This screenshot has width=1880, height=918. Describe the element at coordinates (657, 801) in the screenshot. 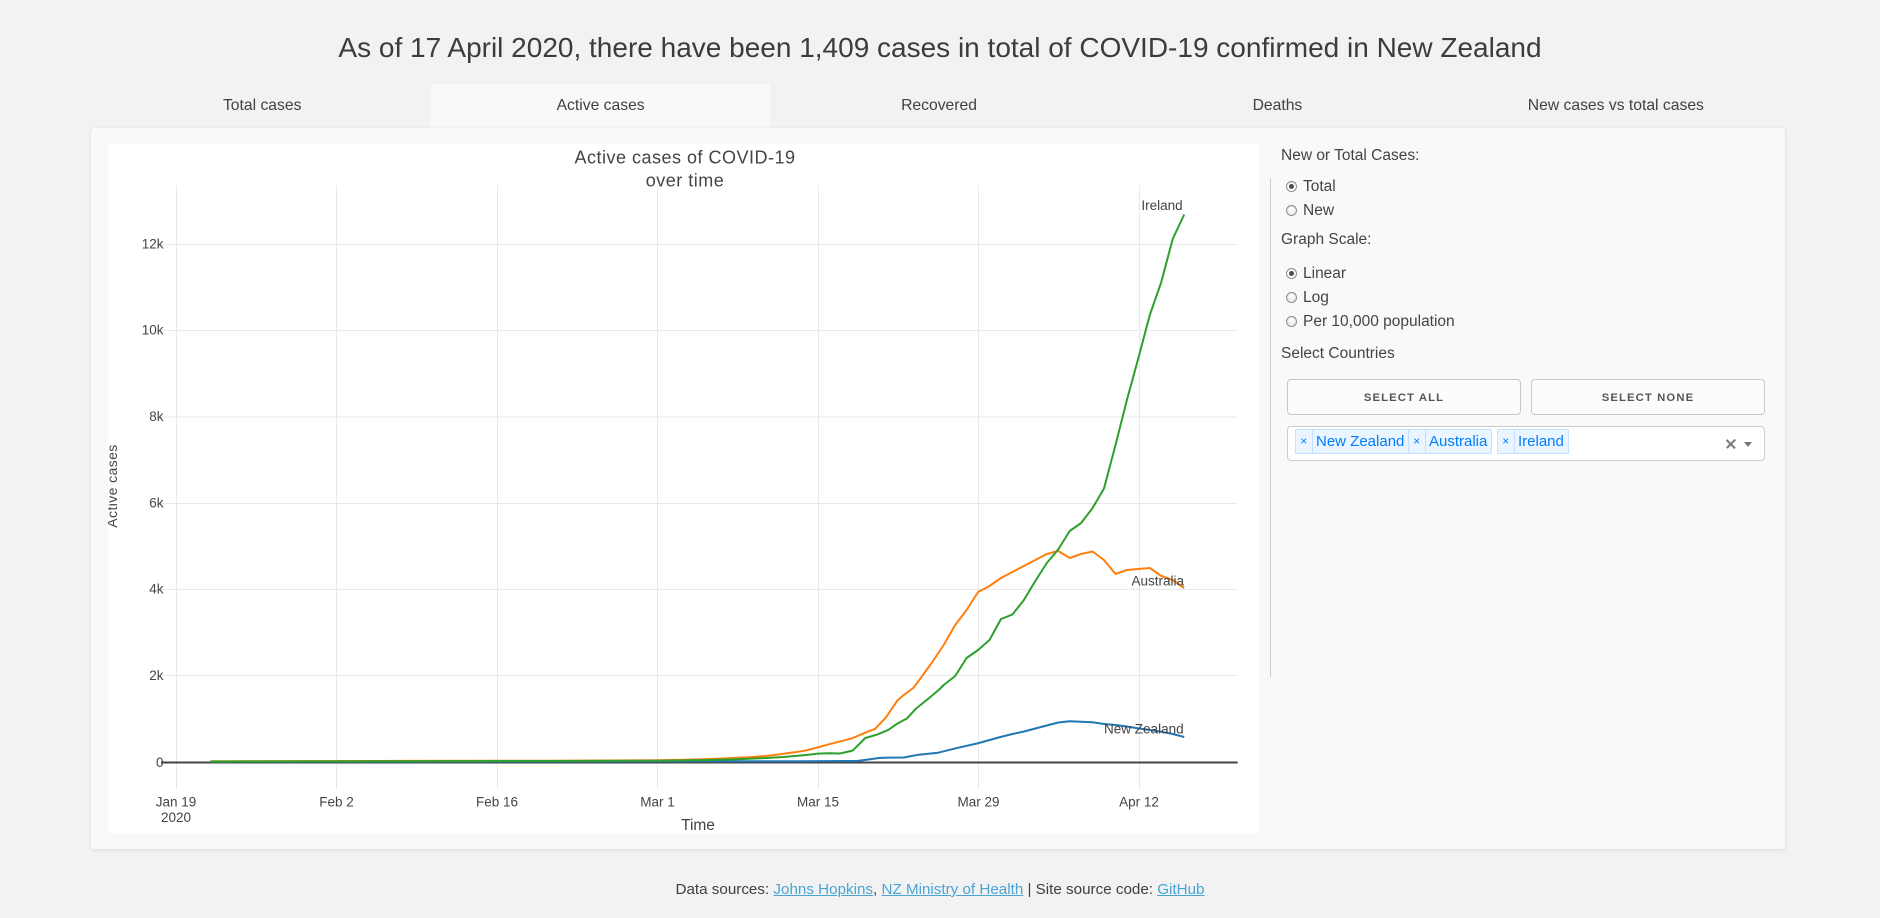

I see `svg-text: Mar 1` at that location.